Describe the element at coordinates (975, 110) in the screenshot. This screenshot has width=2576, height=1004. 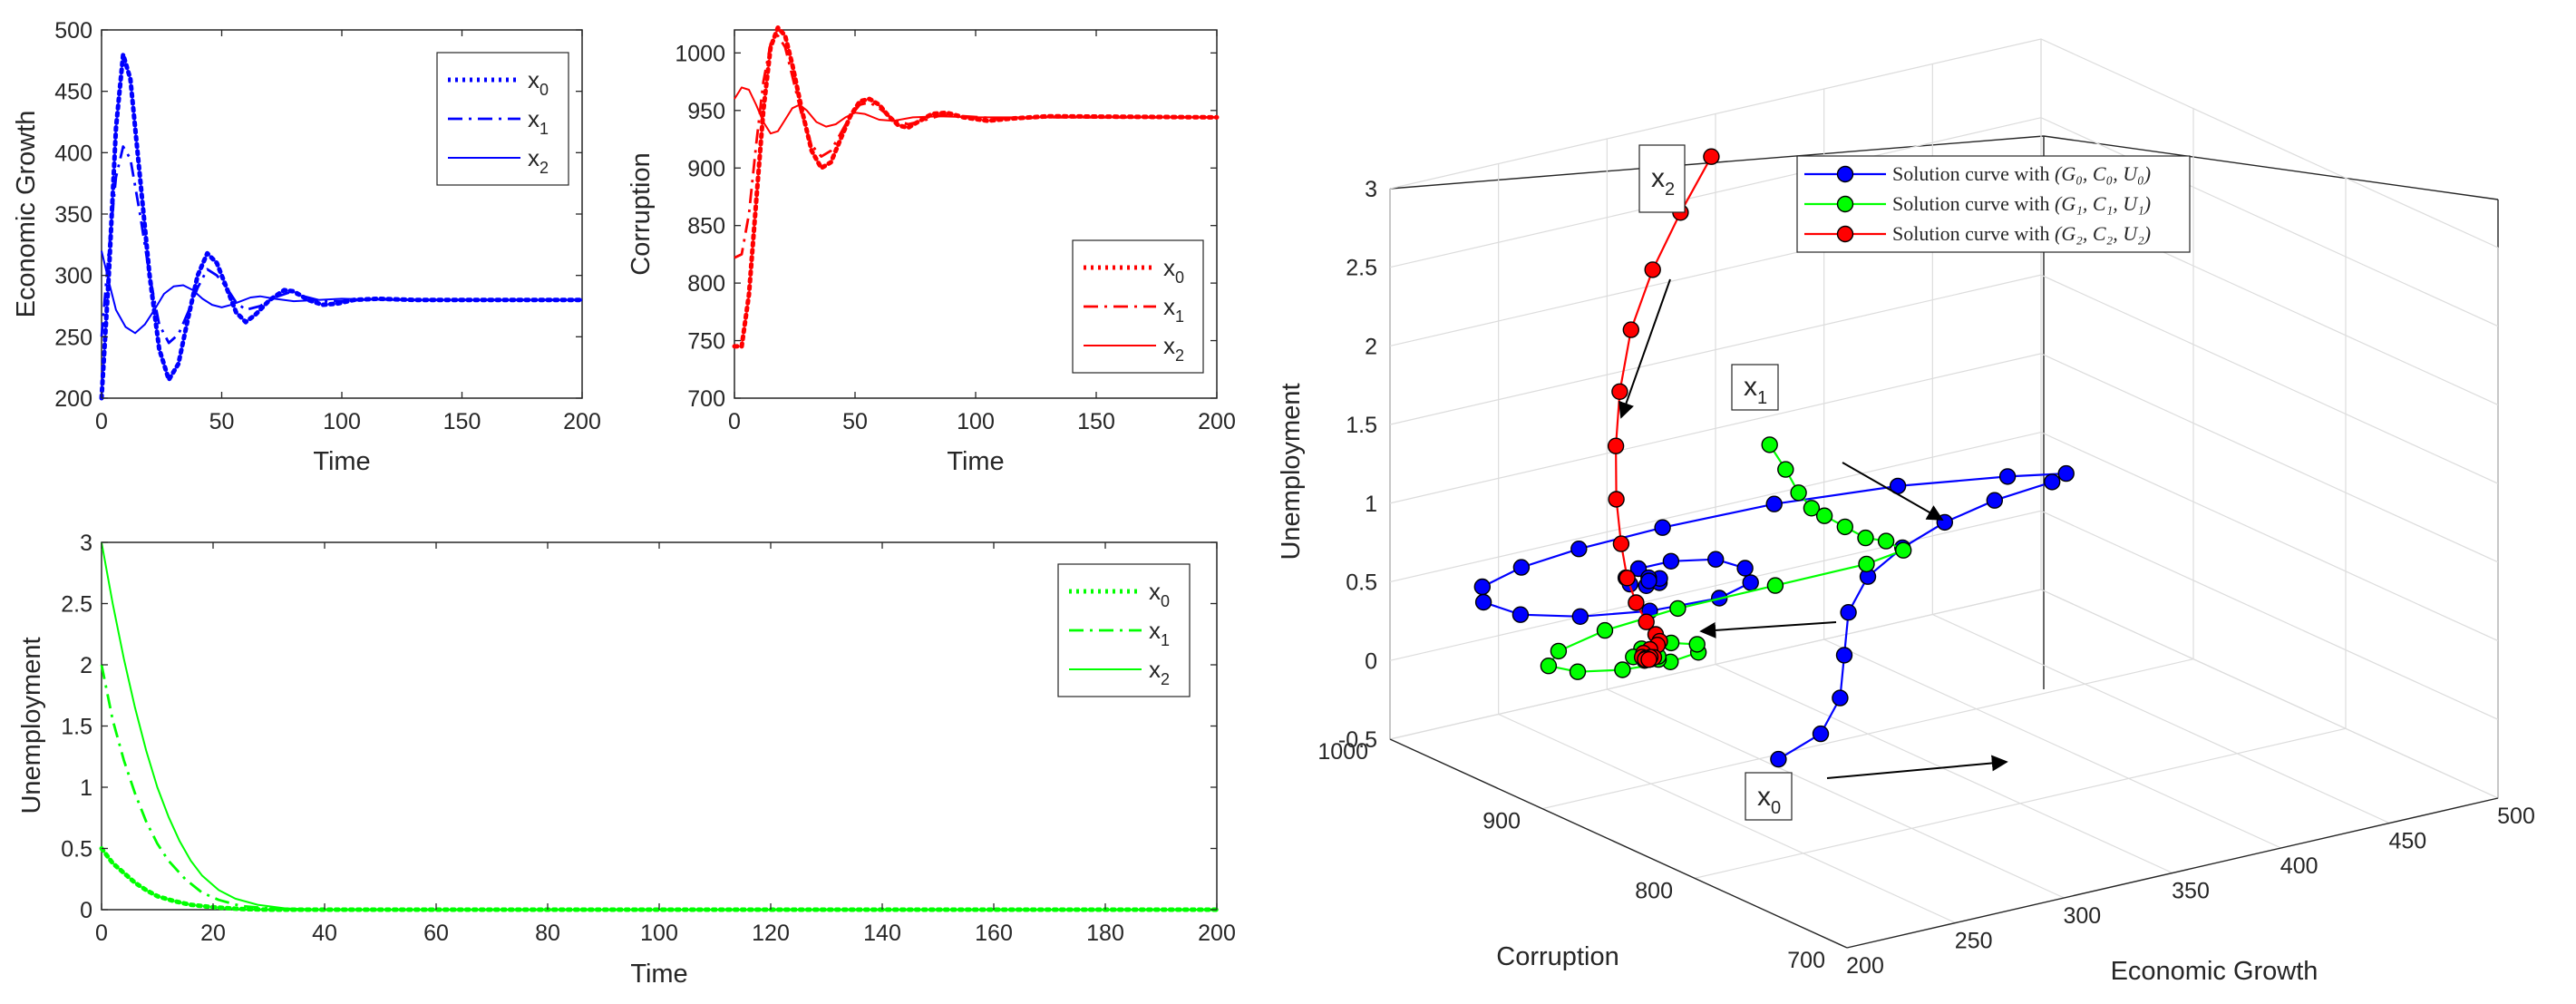
I see `corruption-series-x2` at that location.